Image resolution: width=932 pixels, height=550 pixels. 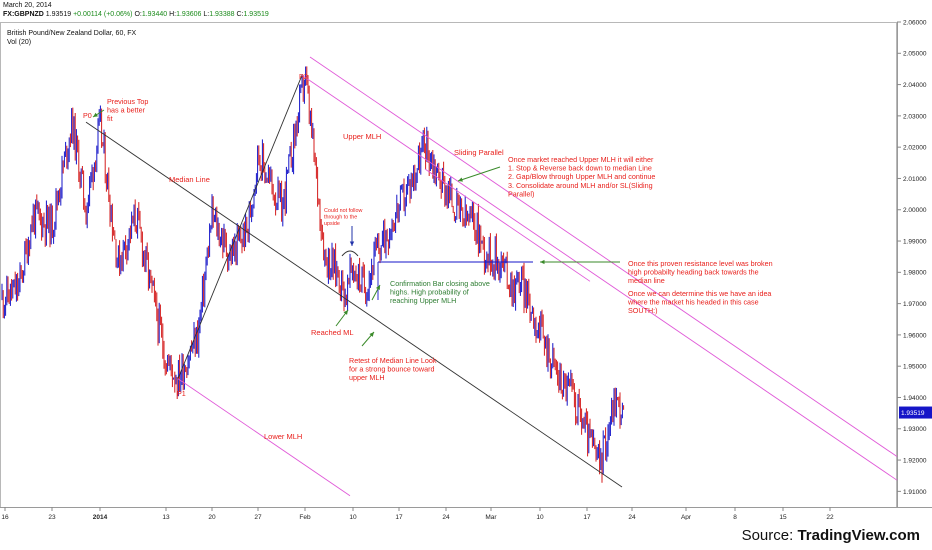 What do you see at coordinates (507, 225) in the screenshot?
I see `sliding-parallel-line` at bounding box center [507, 225].